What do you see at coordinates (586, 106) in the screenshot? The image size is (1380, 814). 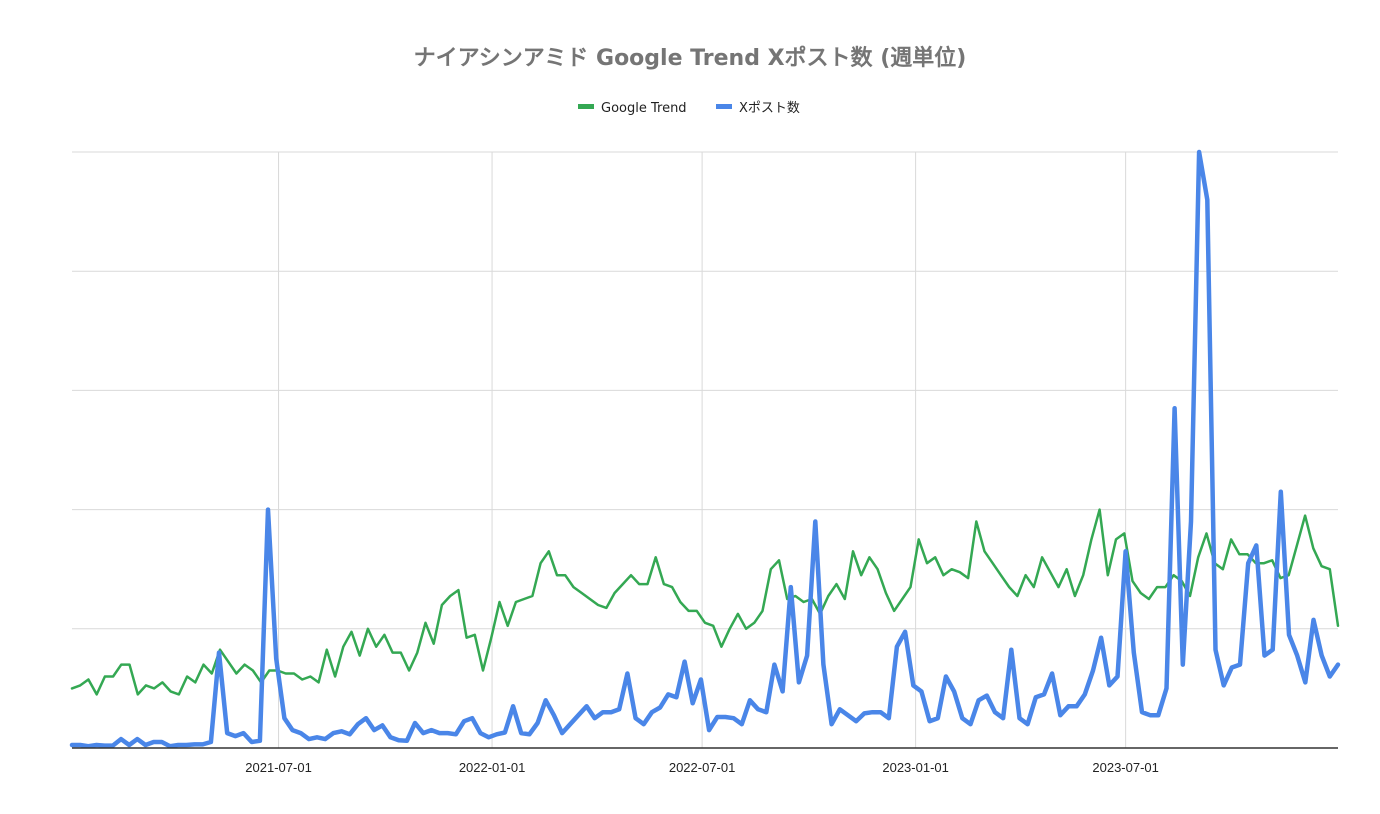 I see `legend-swatch-google-trend` at bounding box center [586, 106].